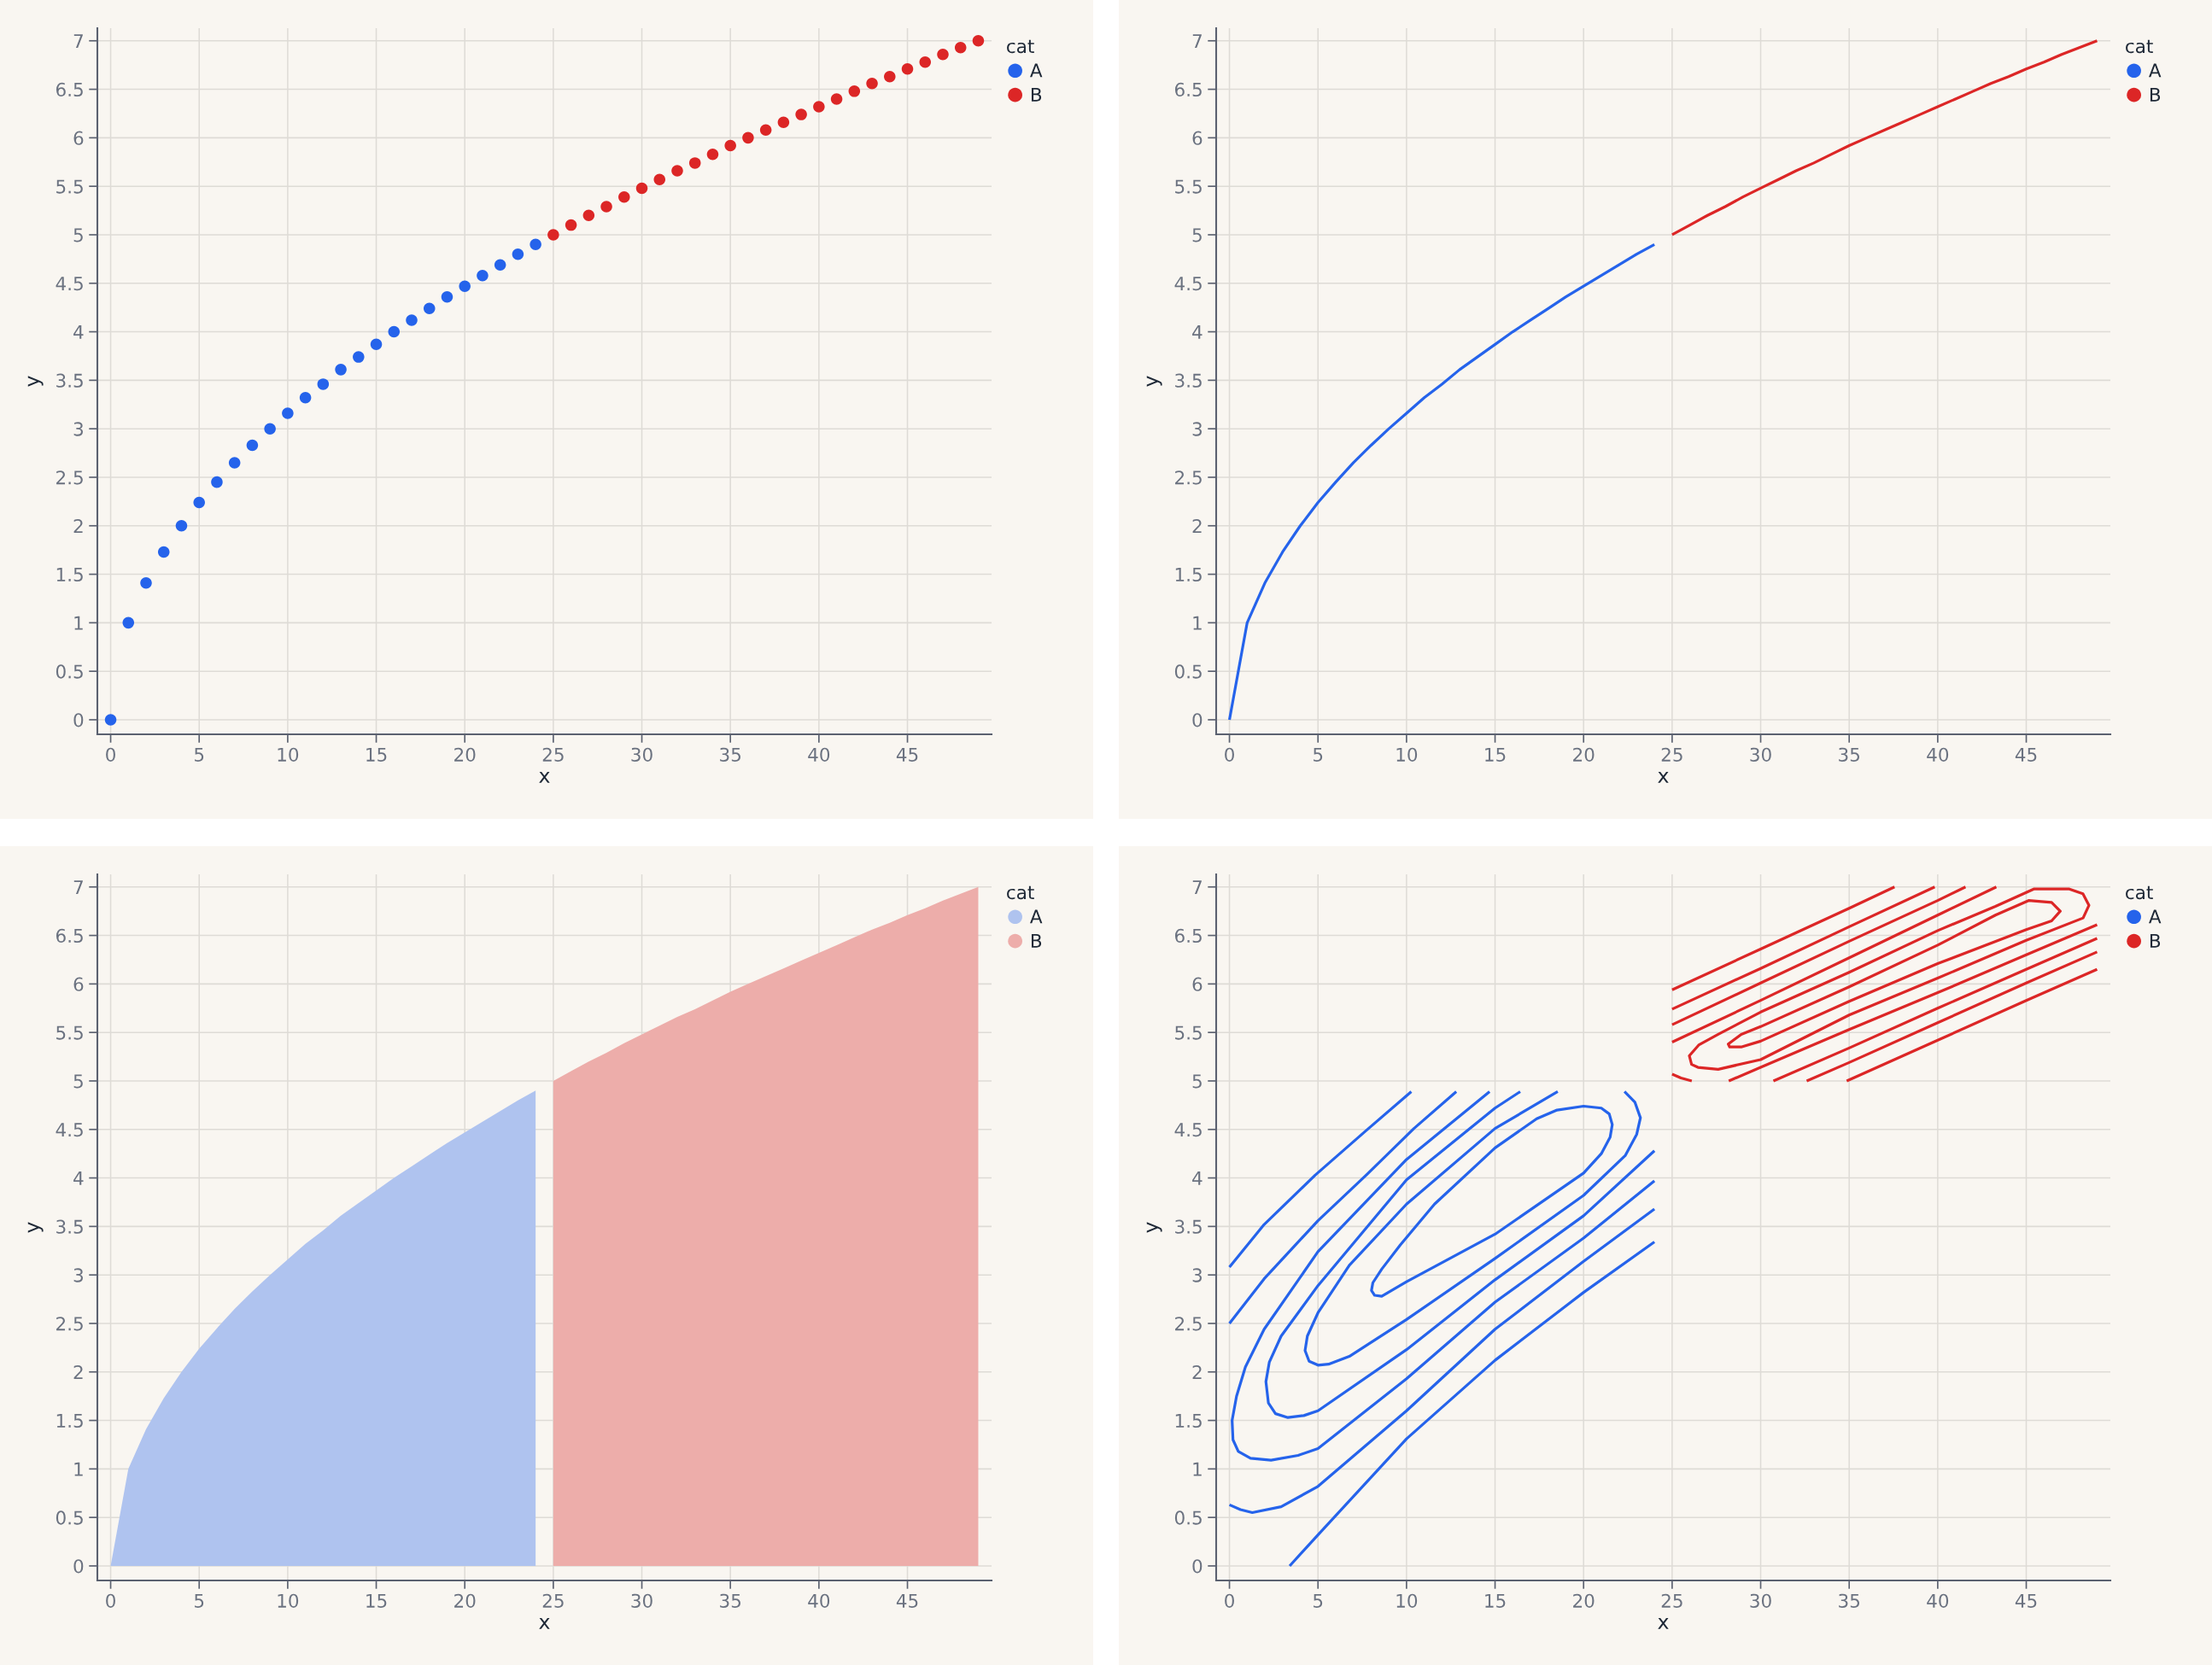 This screenshot has height=1665, width=2212. I want to click on y-tick-label: 6, so click(1197, 984).